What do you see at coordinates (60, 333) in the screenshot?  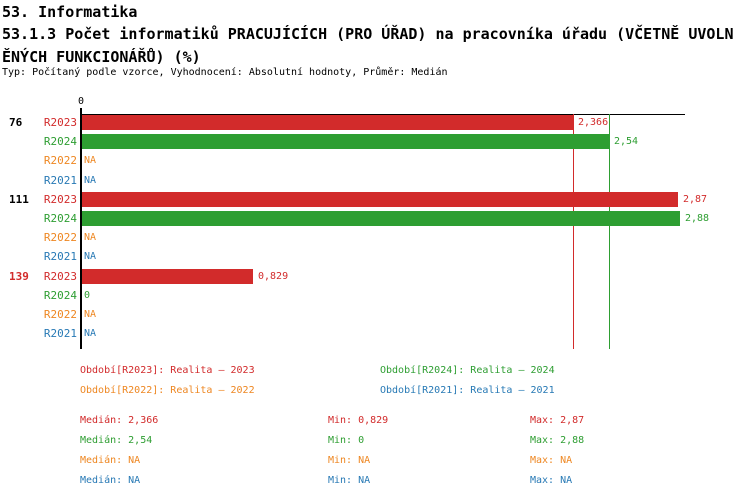 I see `series-label-r2021-group-139: R2021` at bounding box center [60, 333].